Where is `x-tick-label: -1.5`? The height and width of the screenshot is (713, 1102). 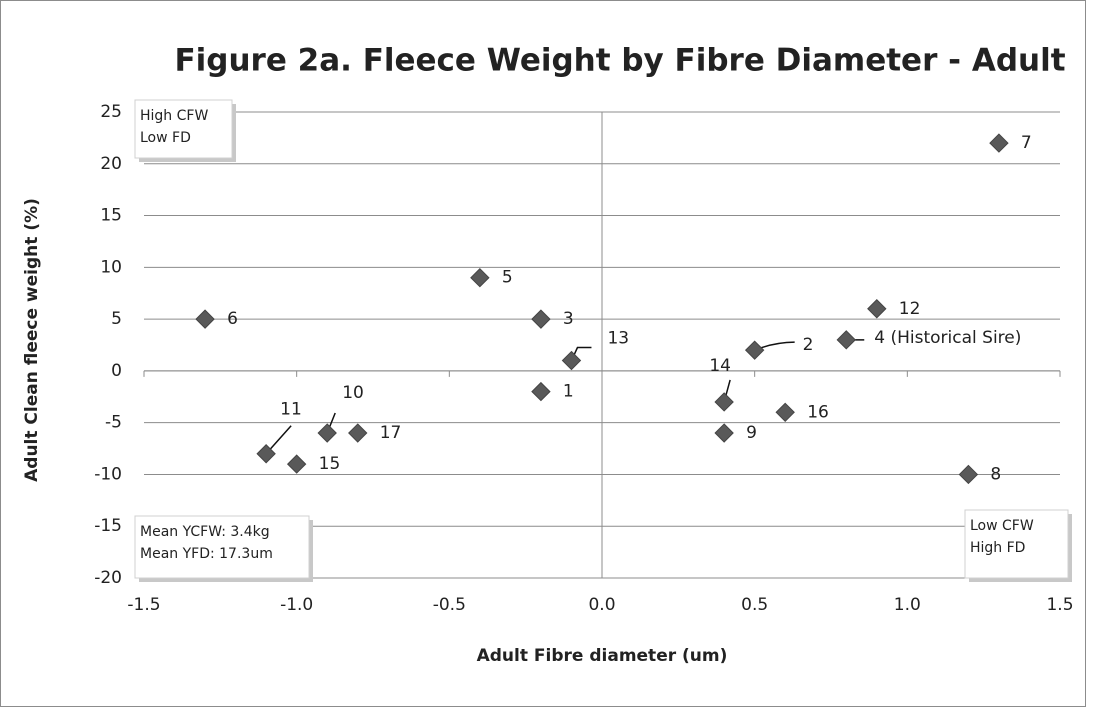 x-tick-label: -1.5 is located at coordinates (143, 605).